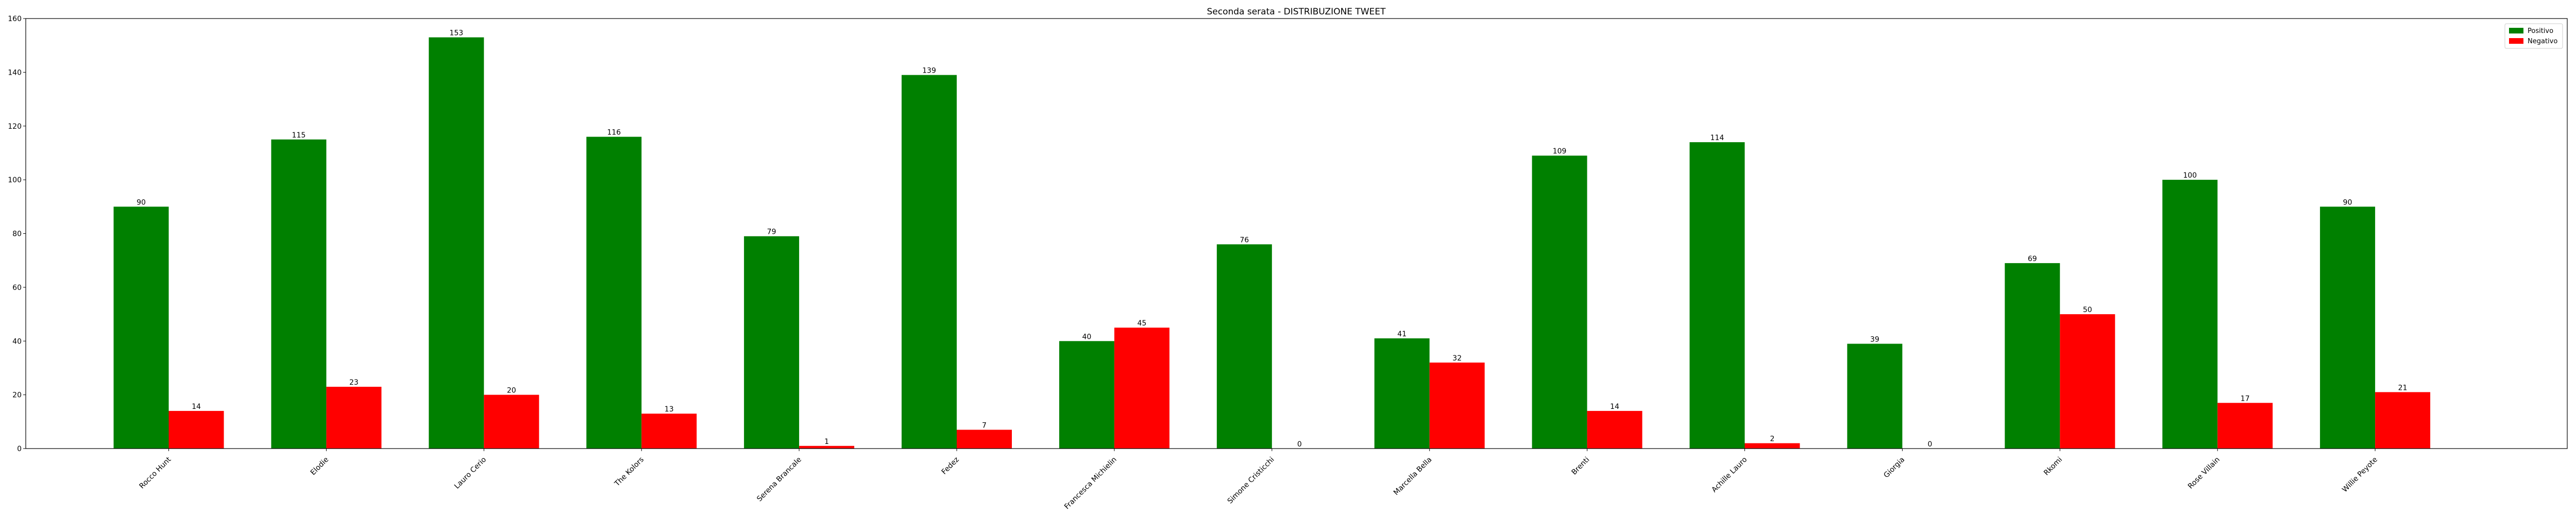 The height and width of the screenshot is (515, 2576). What do you see at coordinates (17, 341) in the screenshot?
I see `y-tick-label: 40` at bounding box center [17, 341].